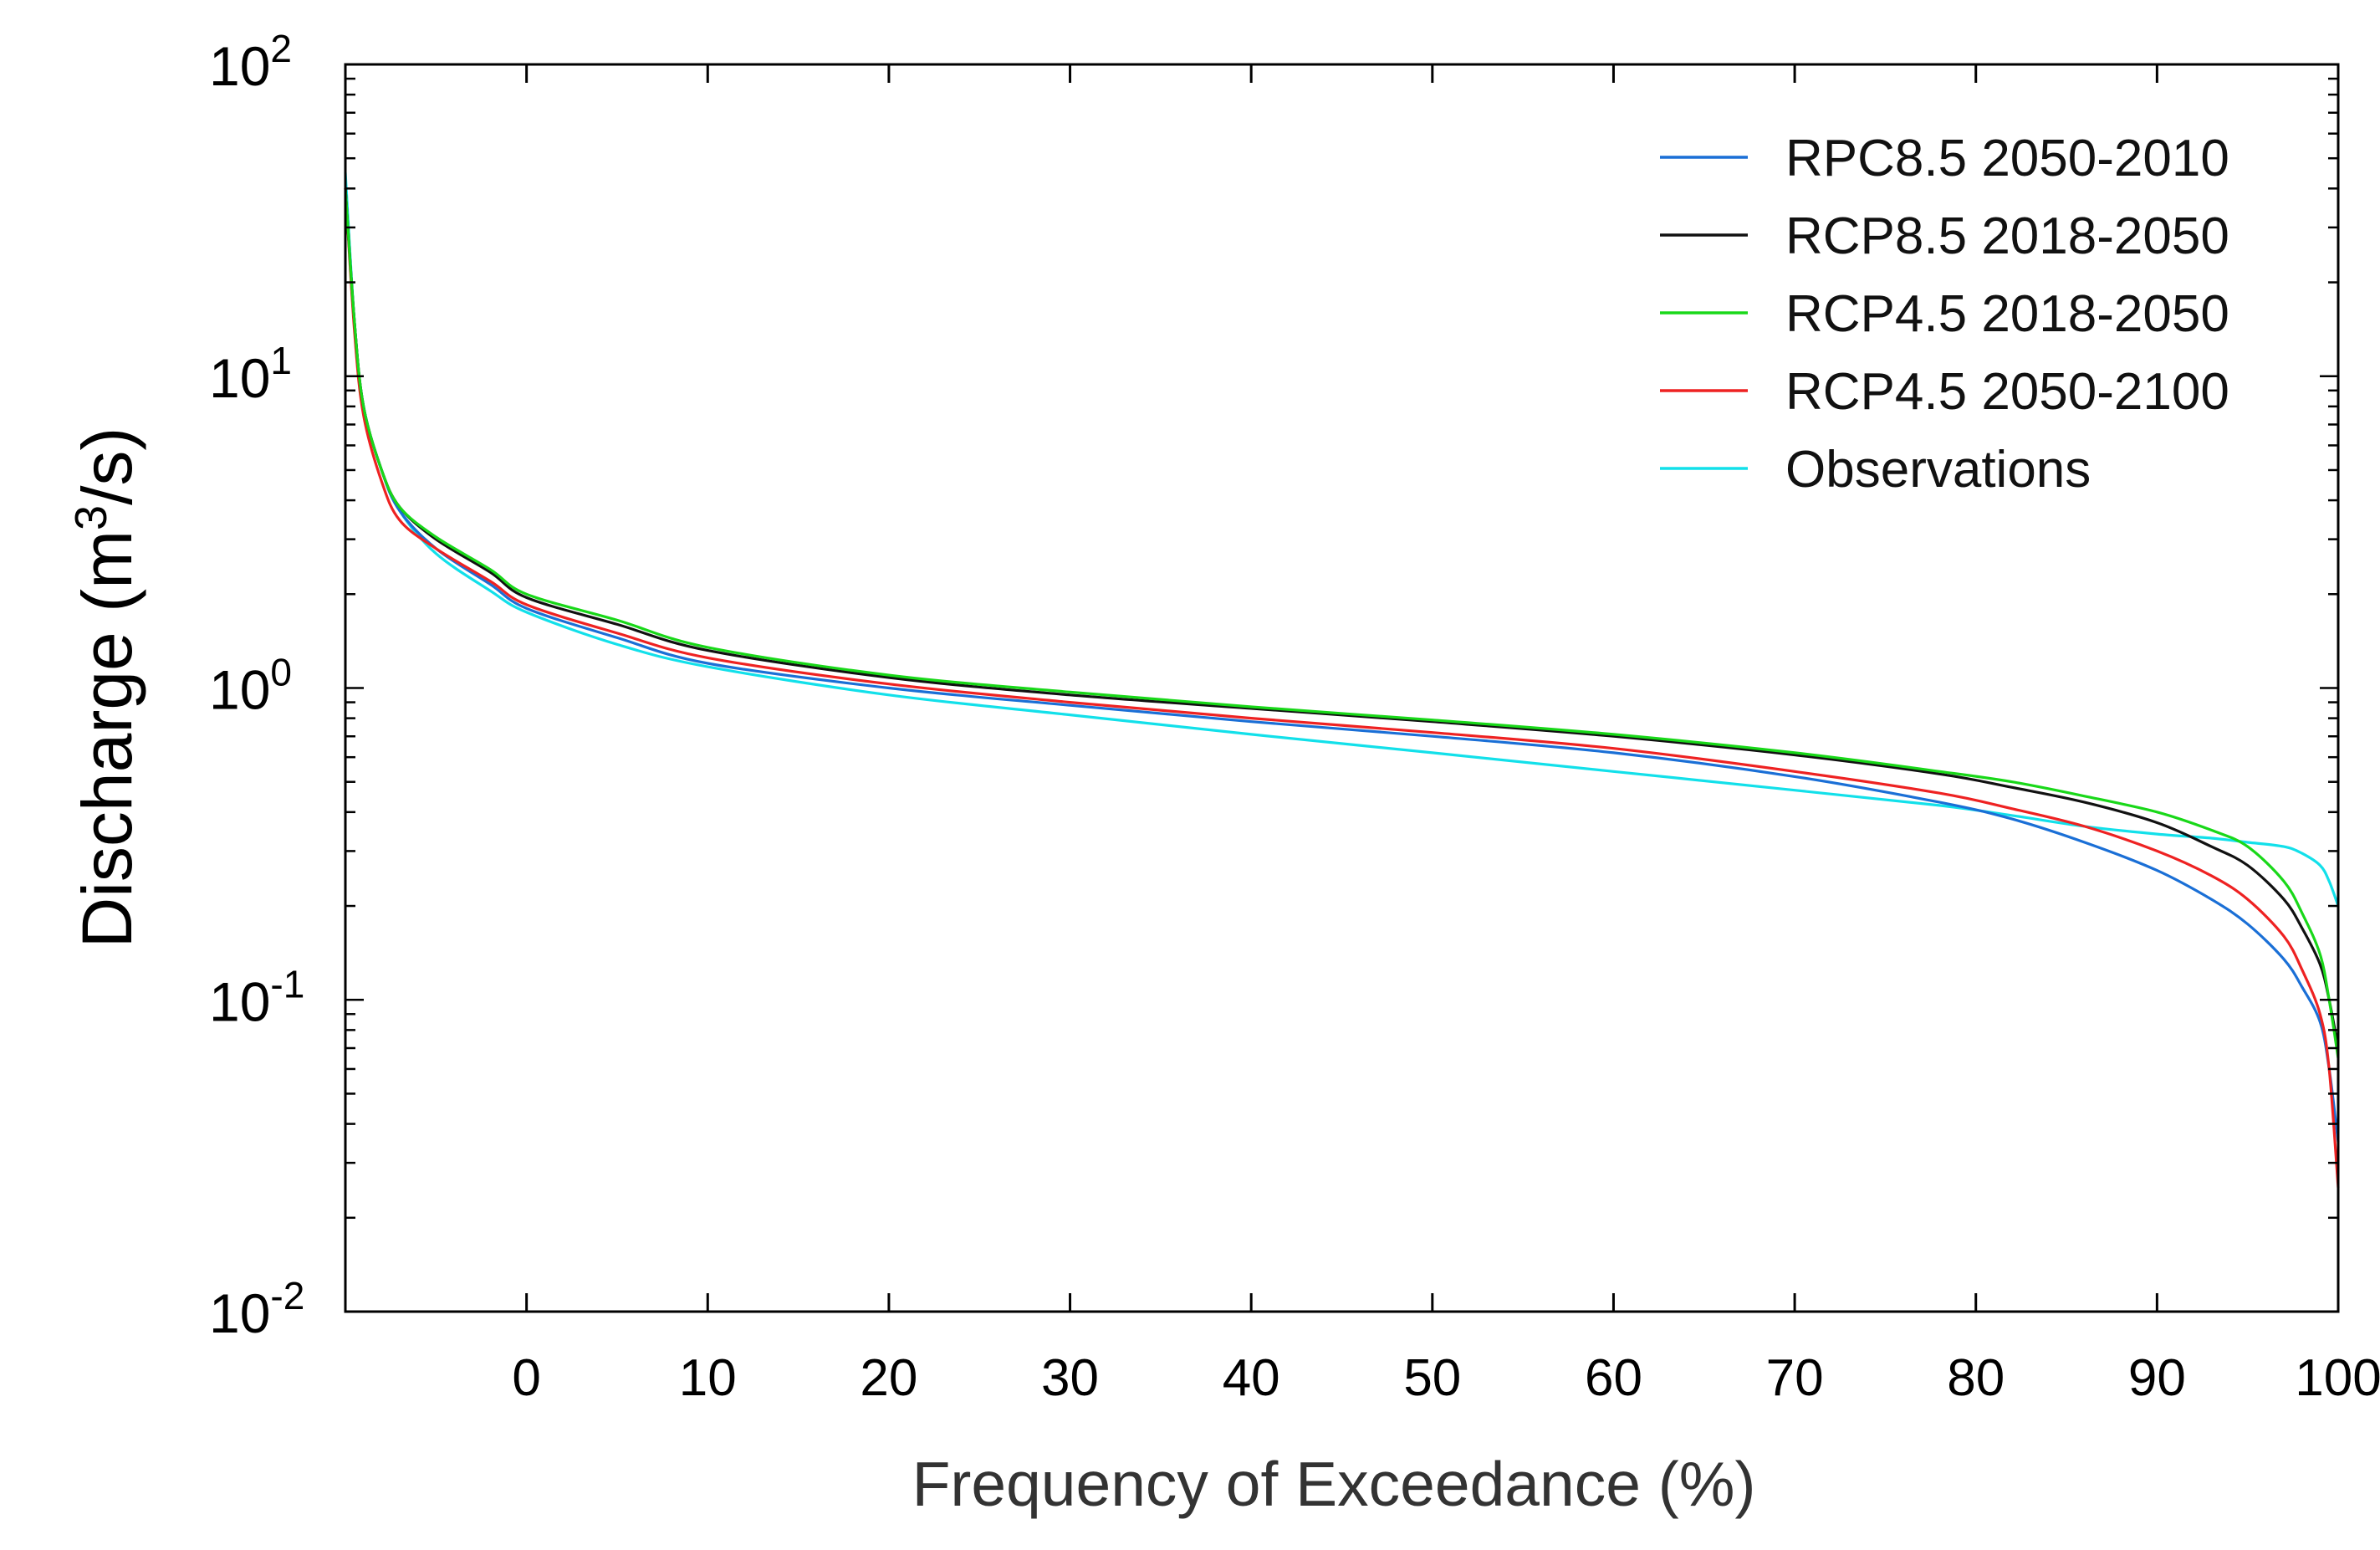  What do you see at coordinates (1795, 1378) in the screenshot?
I see `x-tick-label: 70` at bounding box center [1795, 1378].